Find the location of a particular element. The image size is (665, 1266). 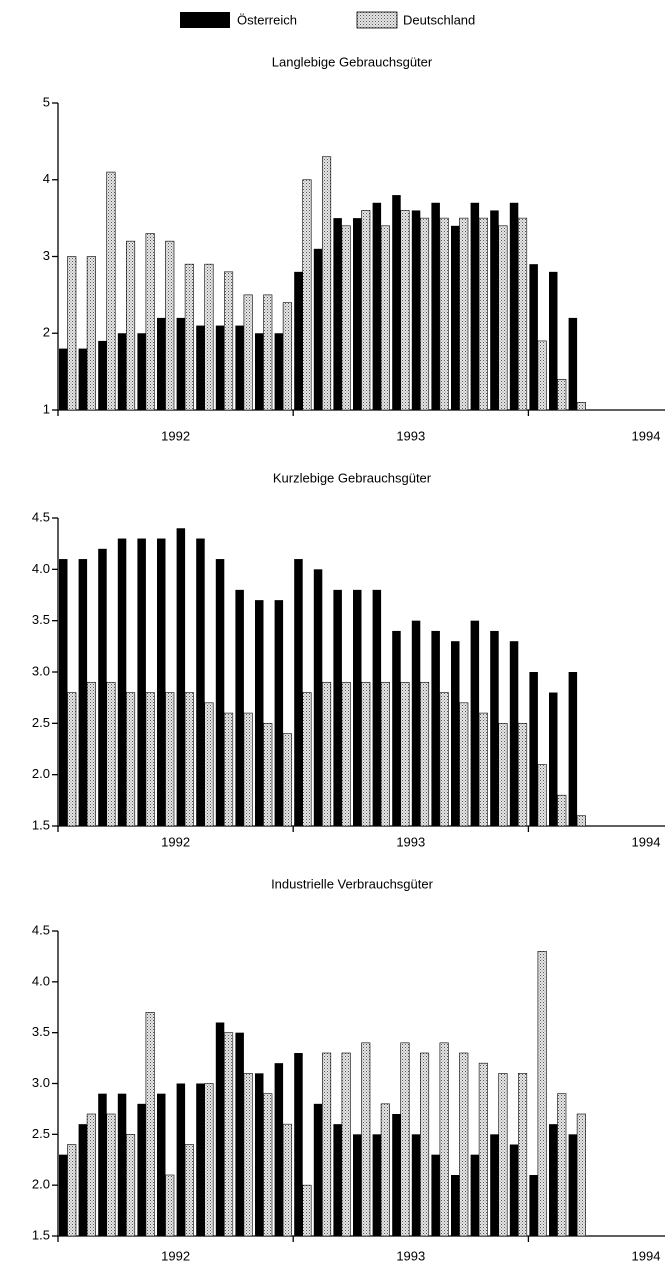

legend-label: Deutschland is located at coordinates (439, 19).